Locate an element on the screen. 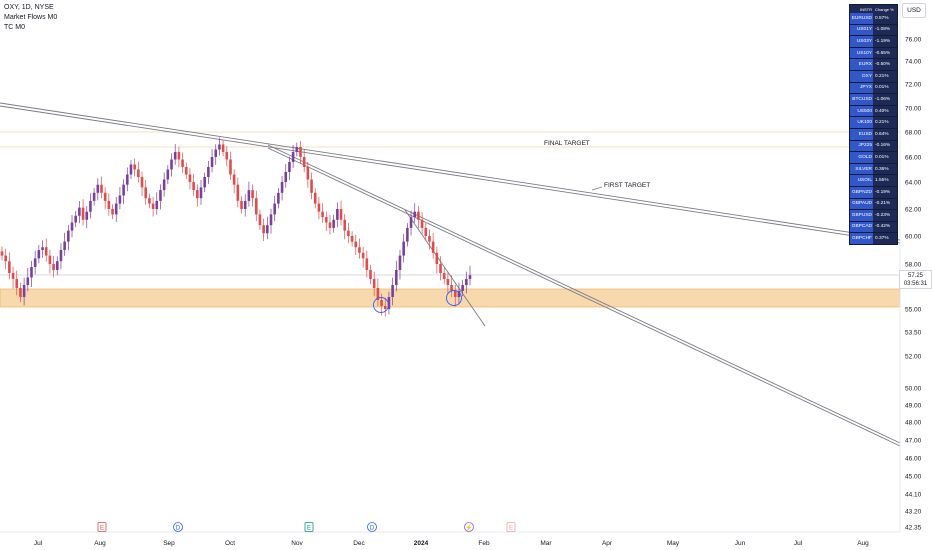 The image size is (932, 550). time-tick-label: Feb is located at coordinates (484, 543).